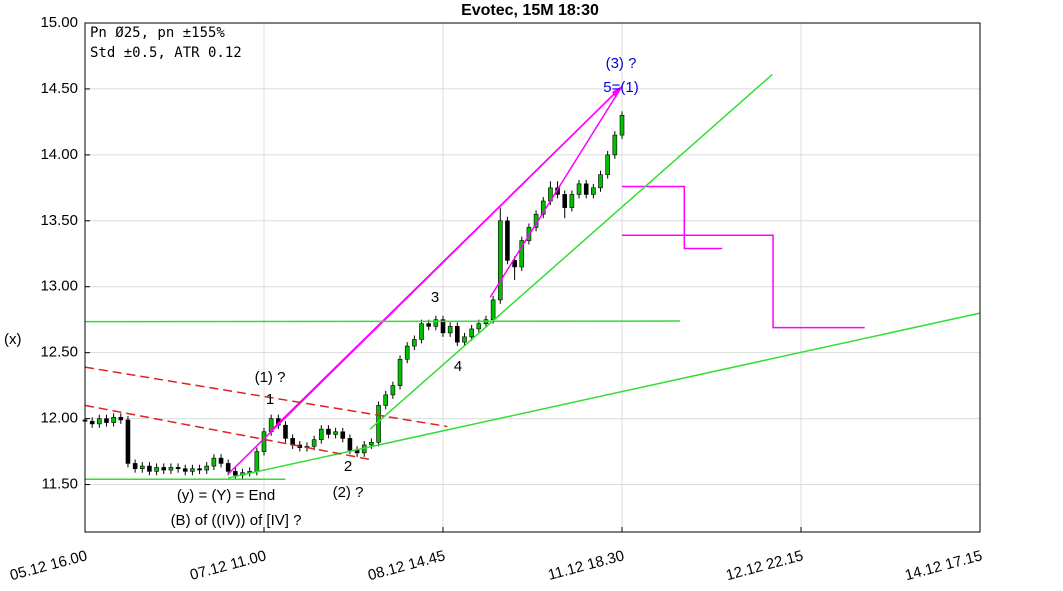 This screenshot has width=1063, height=591. What do you see at coordinates (348, 492) in the screenshot?
I see `wave-label: (2) ?` at bounding box center [348, 492].